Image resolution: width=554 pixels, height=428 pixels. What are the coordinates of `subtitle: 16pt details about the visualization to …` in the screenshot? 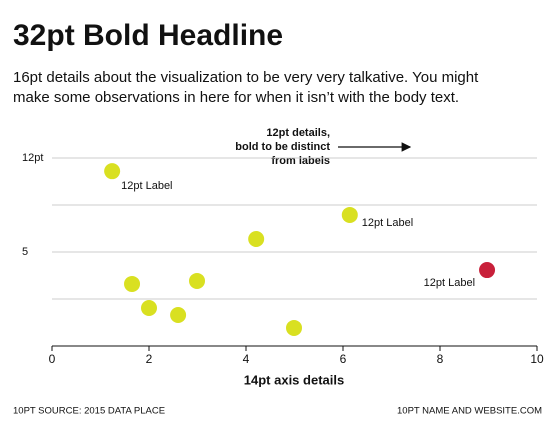 It's located at (246, 77).